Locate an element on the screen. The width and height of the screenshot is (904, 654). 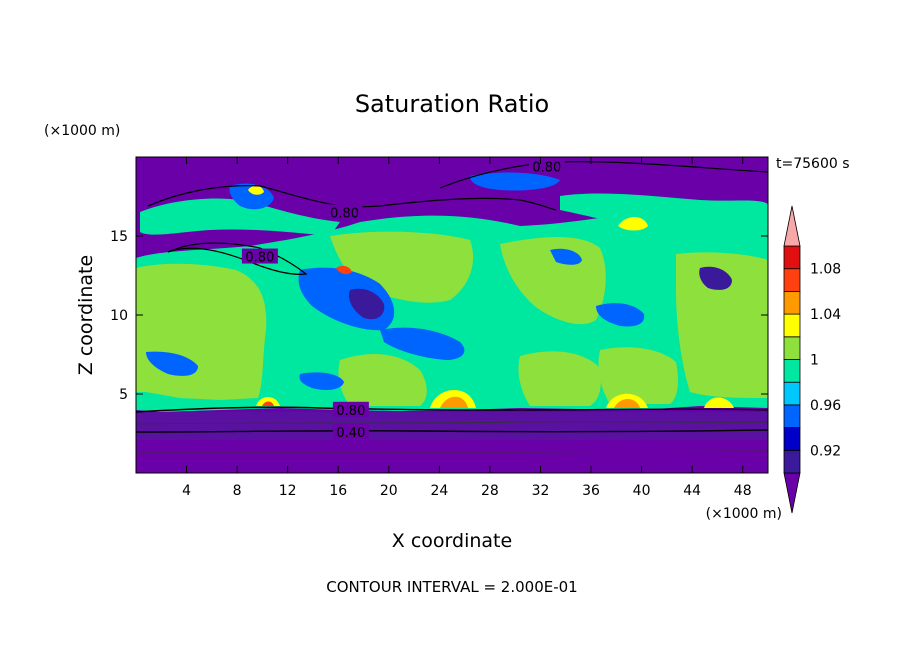
colorbar-tick-label: 1 is located at coordinates (814, 361).